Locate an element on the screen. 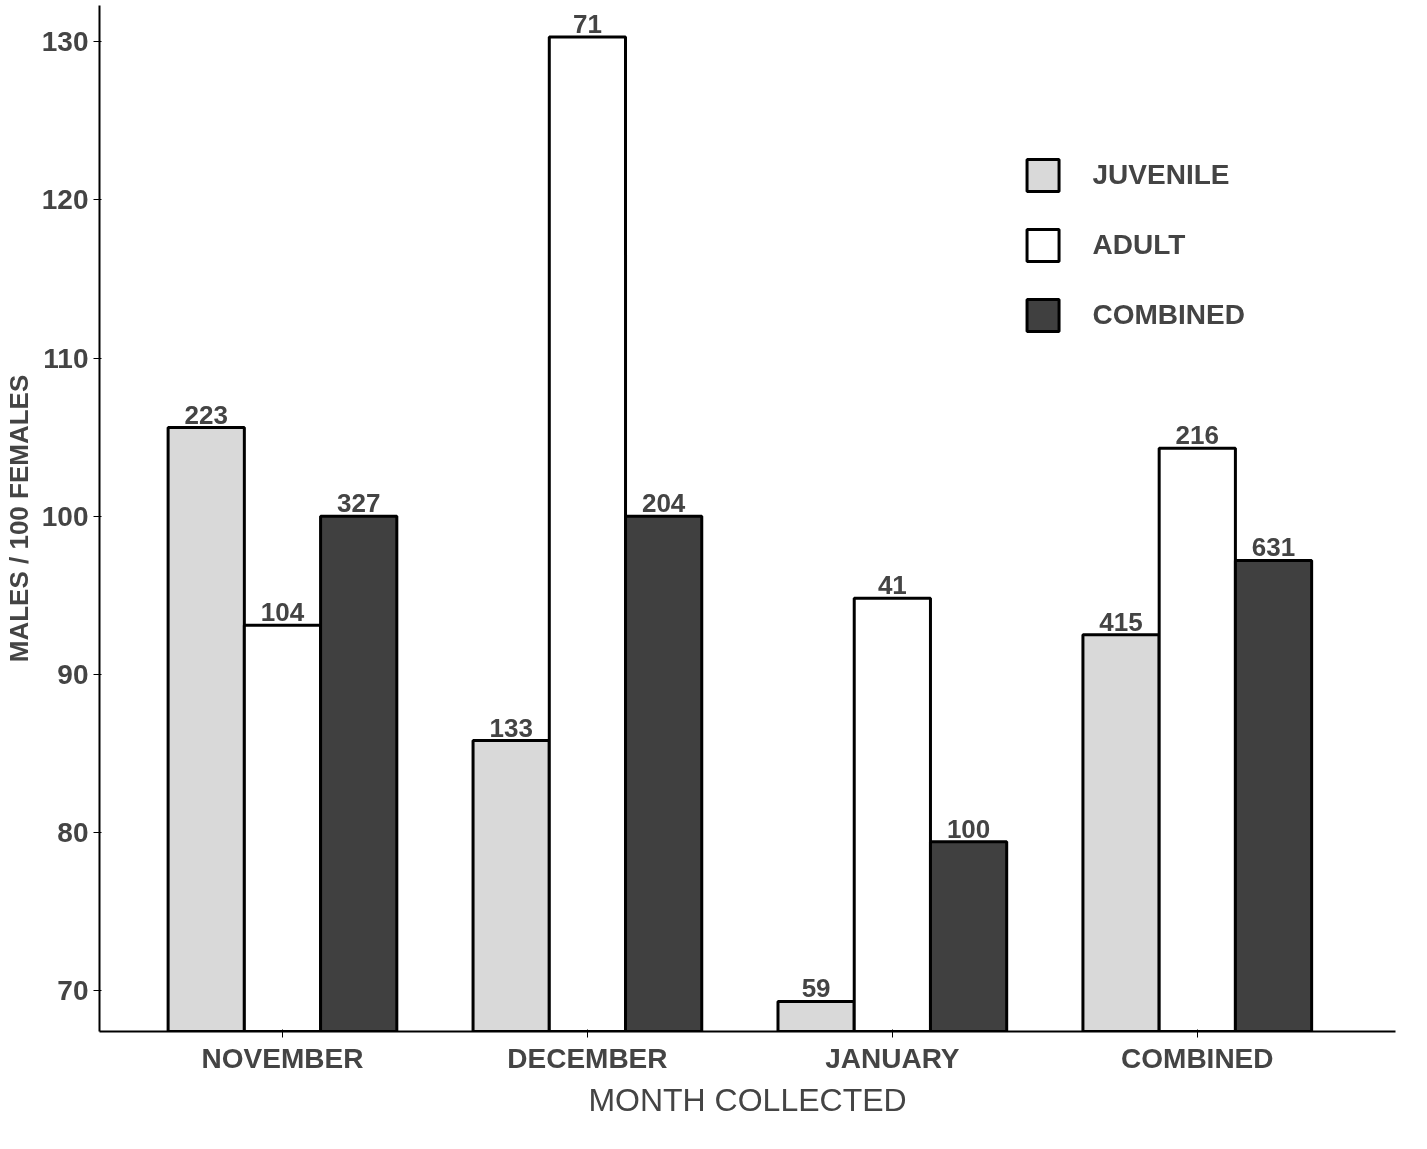 The width and height of the screenshot is (1427, 1149). annotation: 327 is located at coordinates (359, 503).